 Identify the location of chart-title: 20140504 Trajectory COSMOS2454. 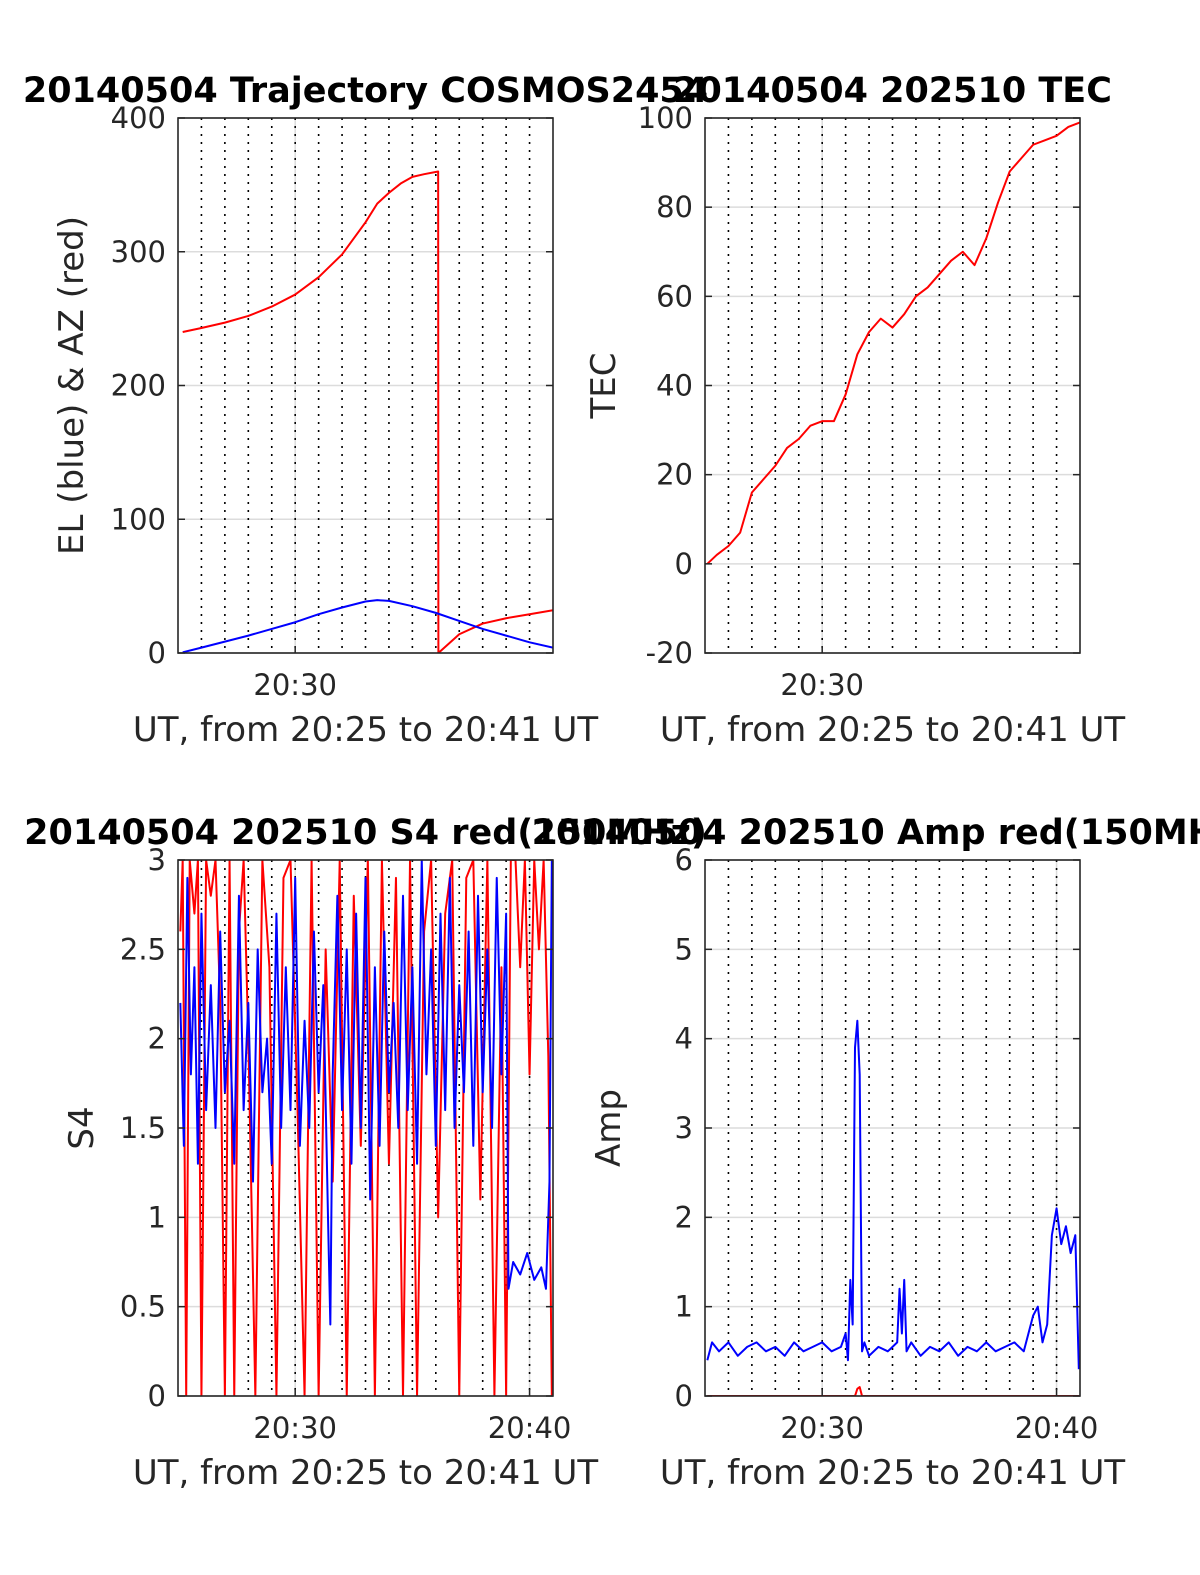
(365, 91).